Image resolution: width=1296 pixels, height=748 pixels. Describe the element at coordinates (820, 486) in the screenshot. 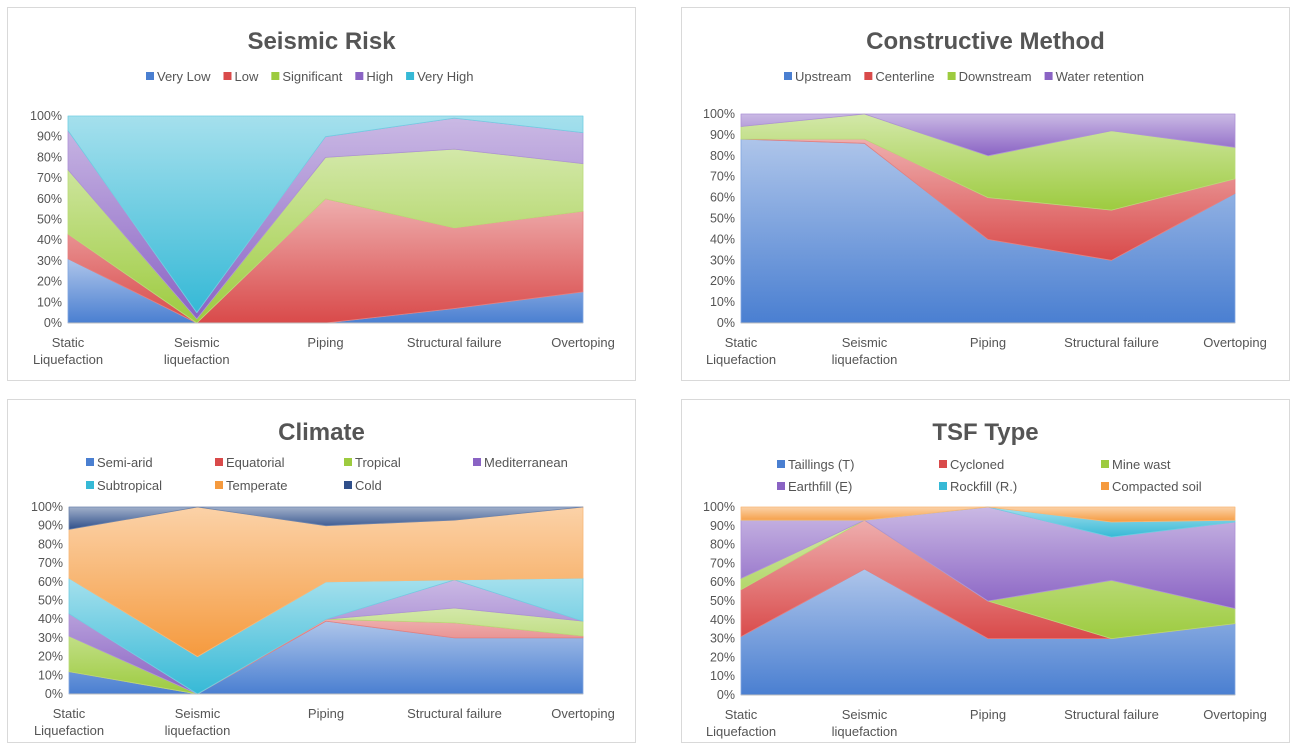

I see `legend-label-earthfill-e: Earthfill (E)` at that location.